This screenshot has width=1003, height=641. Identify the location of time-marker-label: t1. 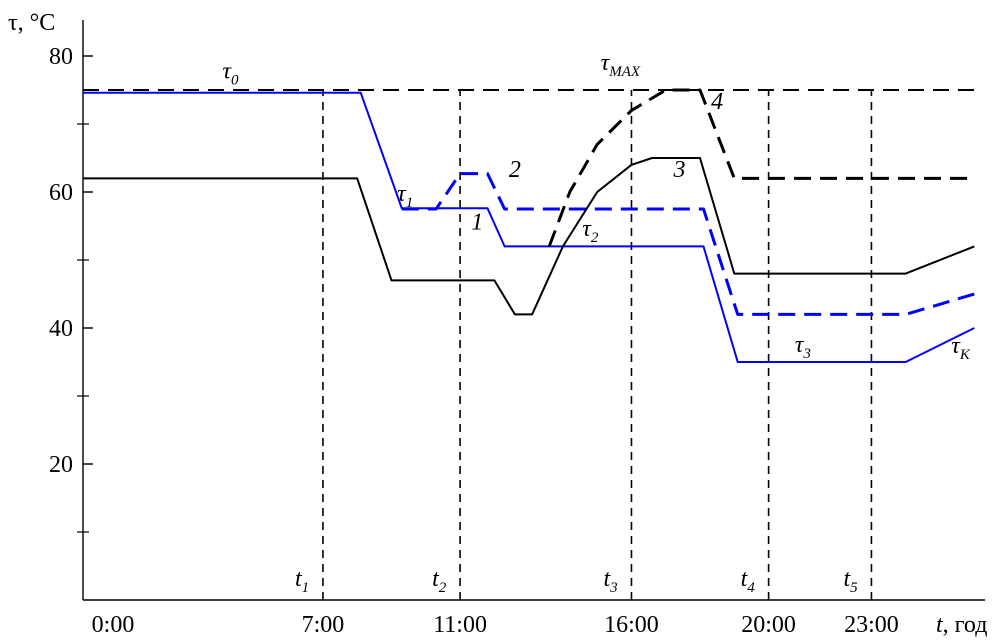
(302, 581).